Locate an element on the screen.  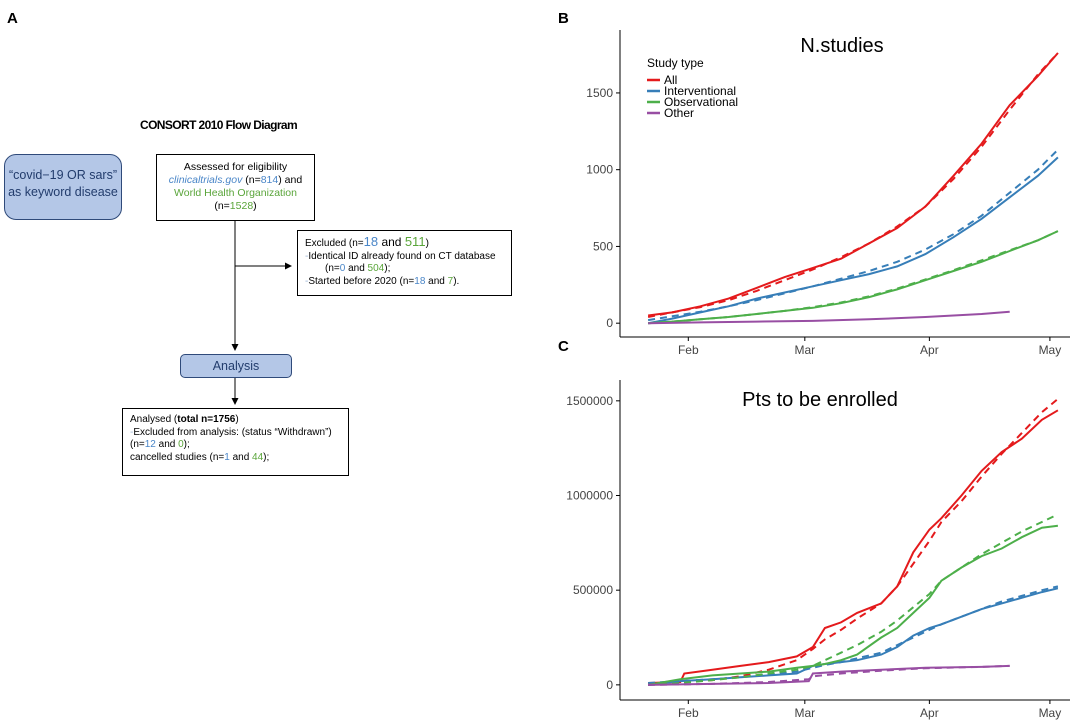
analysed-dash: - is located at coordinates (132, 432).